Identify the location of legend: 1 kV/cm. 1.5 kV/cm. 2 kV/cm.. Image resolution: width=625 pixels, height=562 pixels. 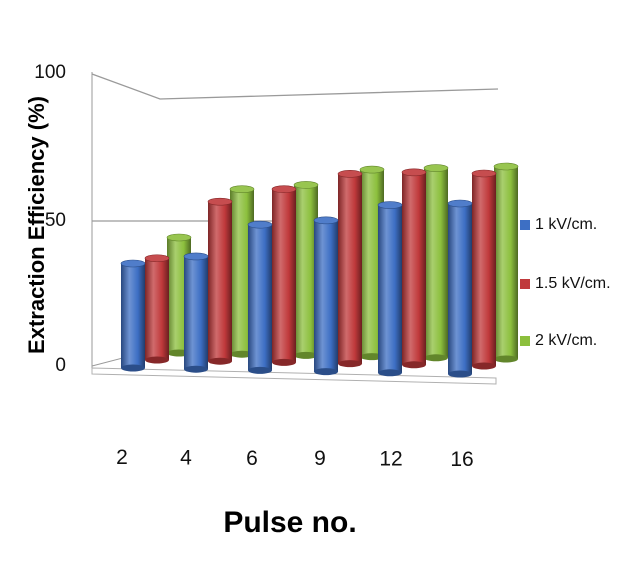
(565, 282).